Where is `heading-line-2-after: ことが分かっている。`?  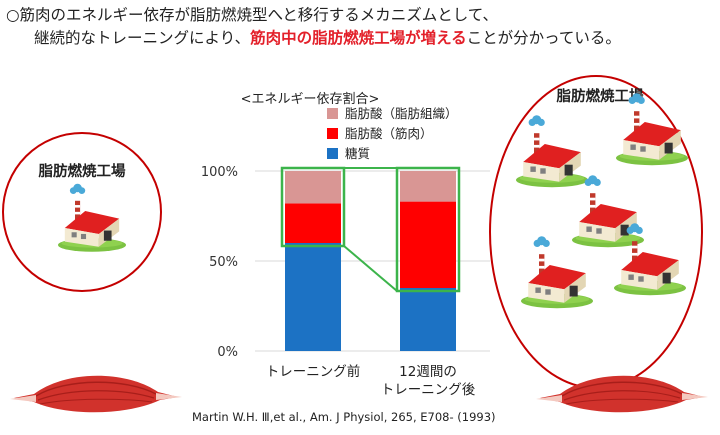
heading-line-2-after: ことが分かっている。 is located at coordinates (543, 38).